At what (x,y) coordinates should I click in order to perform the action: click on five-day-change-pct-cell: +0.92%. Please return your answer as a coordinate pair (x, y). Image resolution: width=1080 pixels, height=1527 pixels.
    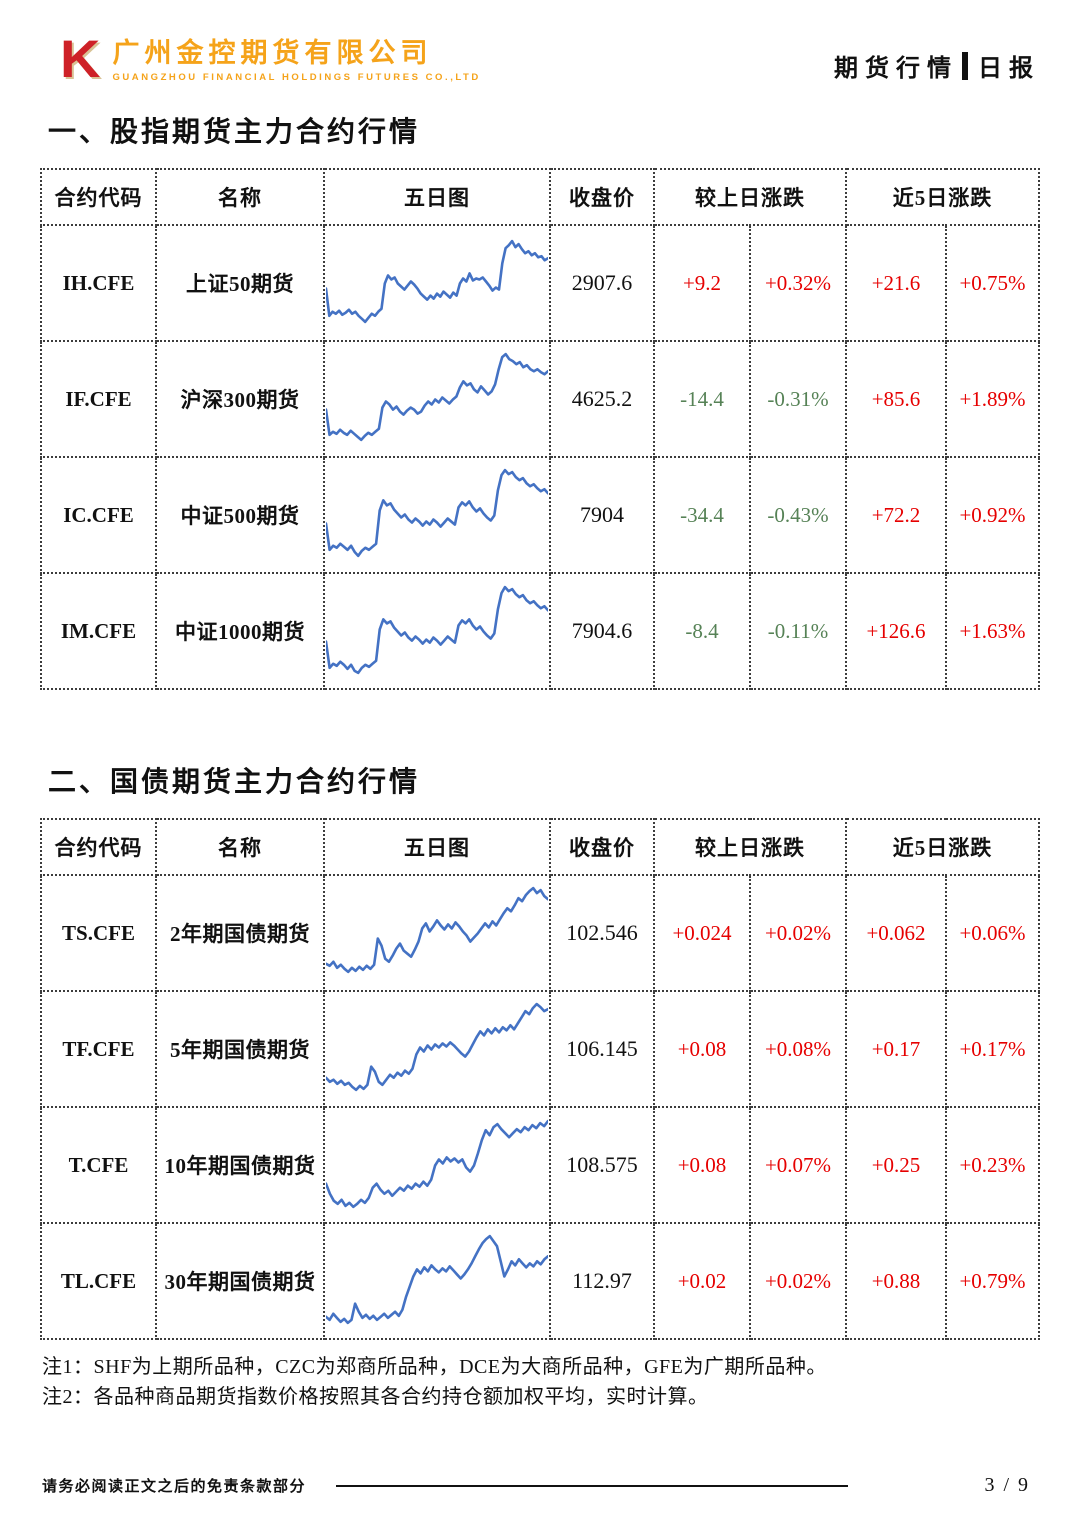
    Looking at the image, I should click on (992, 515).